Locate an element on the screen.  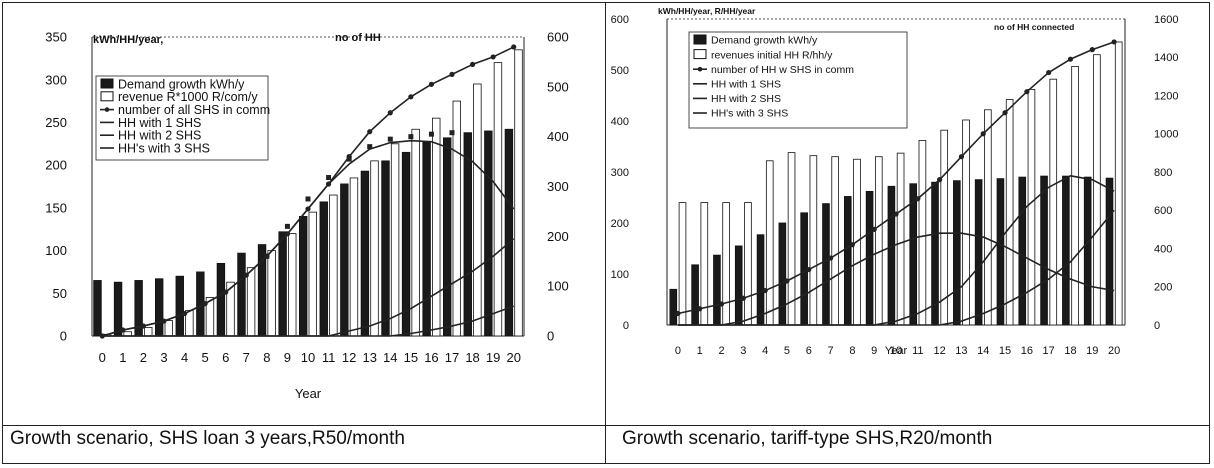
x-tick-label: 2 is located at coordinates (143, 357).